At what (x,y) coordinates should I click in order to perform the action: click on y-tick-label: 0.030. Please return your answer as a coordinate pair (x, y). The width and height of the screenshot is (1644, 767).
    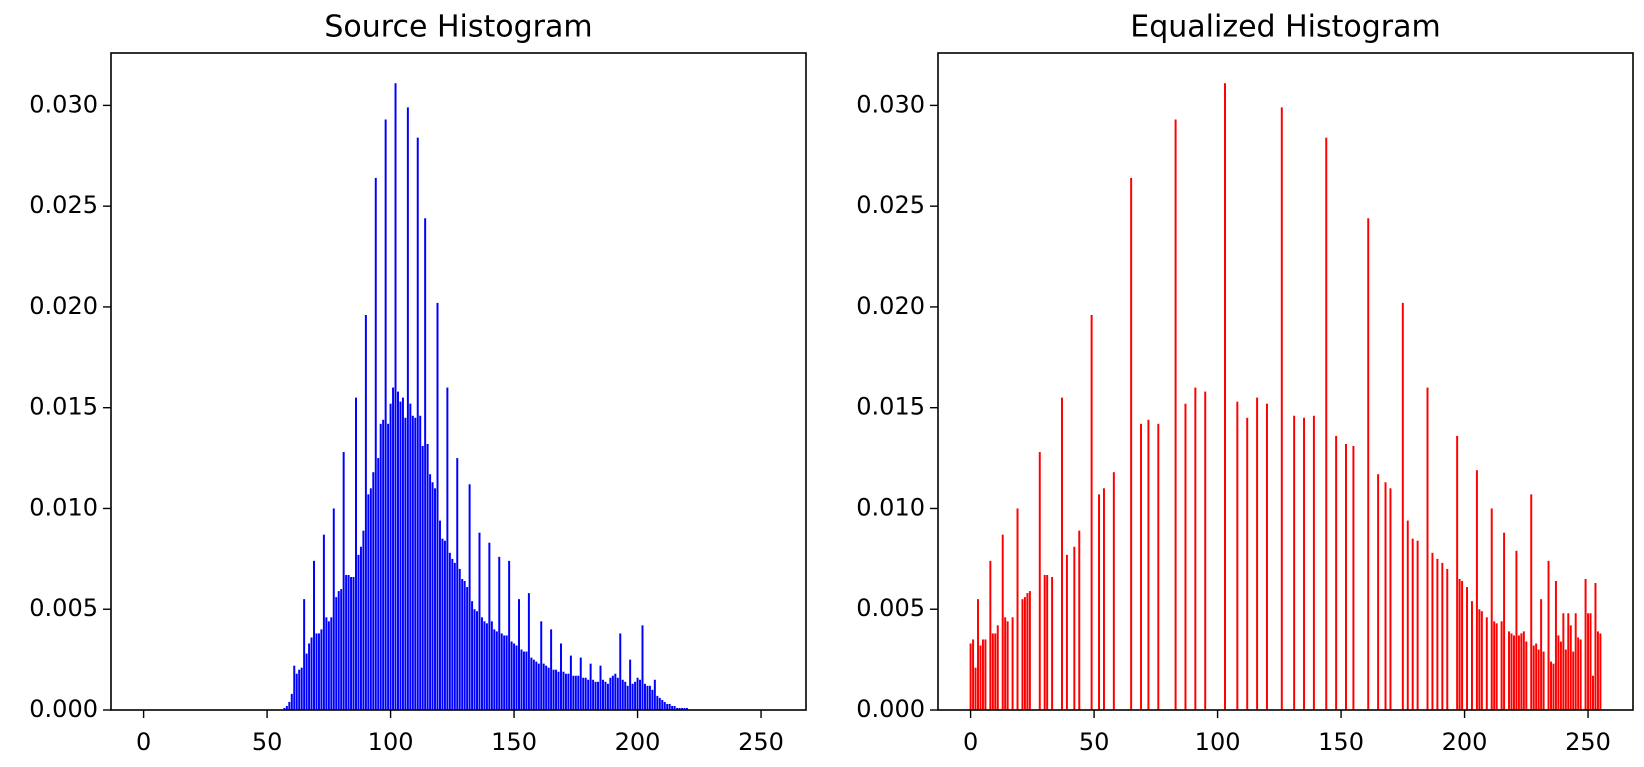
    Looking at the image, I should click on (63, 104).